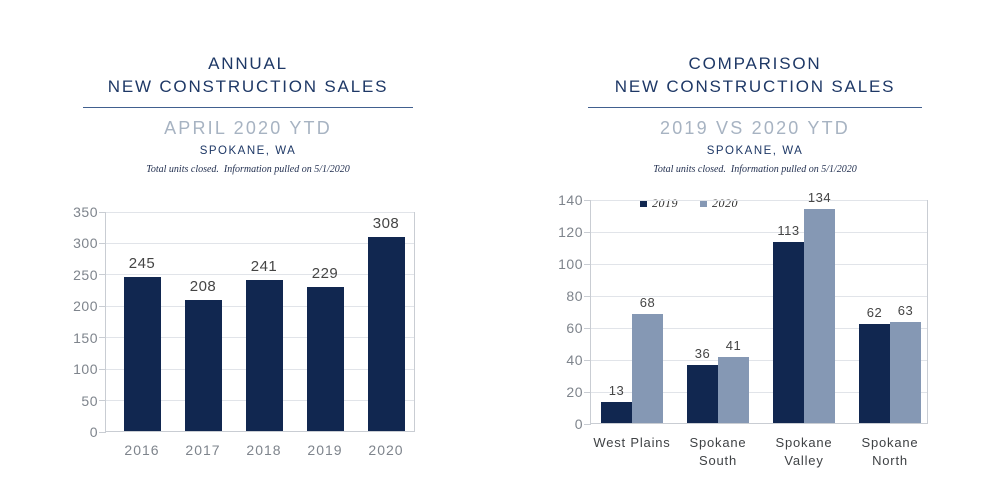 This screenshot has height=500, width=1000. What do you see at coordinates (325, 359) in the screenshot?
I see `bar-2019` at bounding box center [325, 359].